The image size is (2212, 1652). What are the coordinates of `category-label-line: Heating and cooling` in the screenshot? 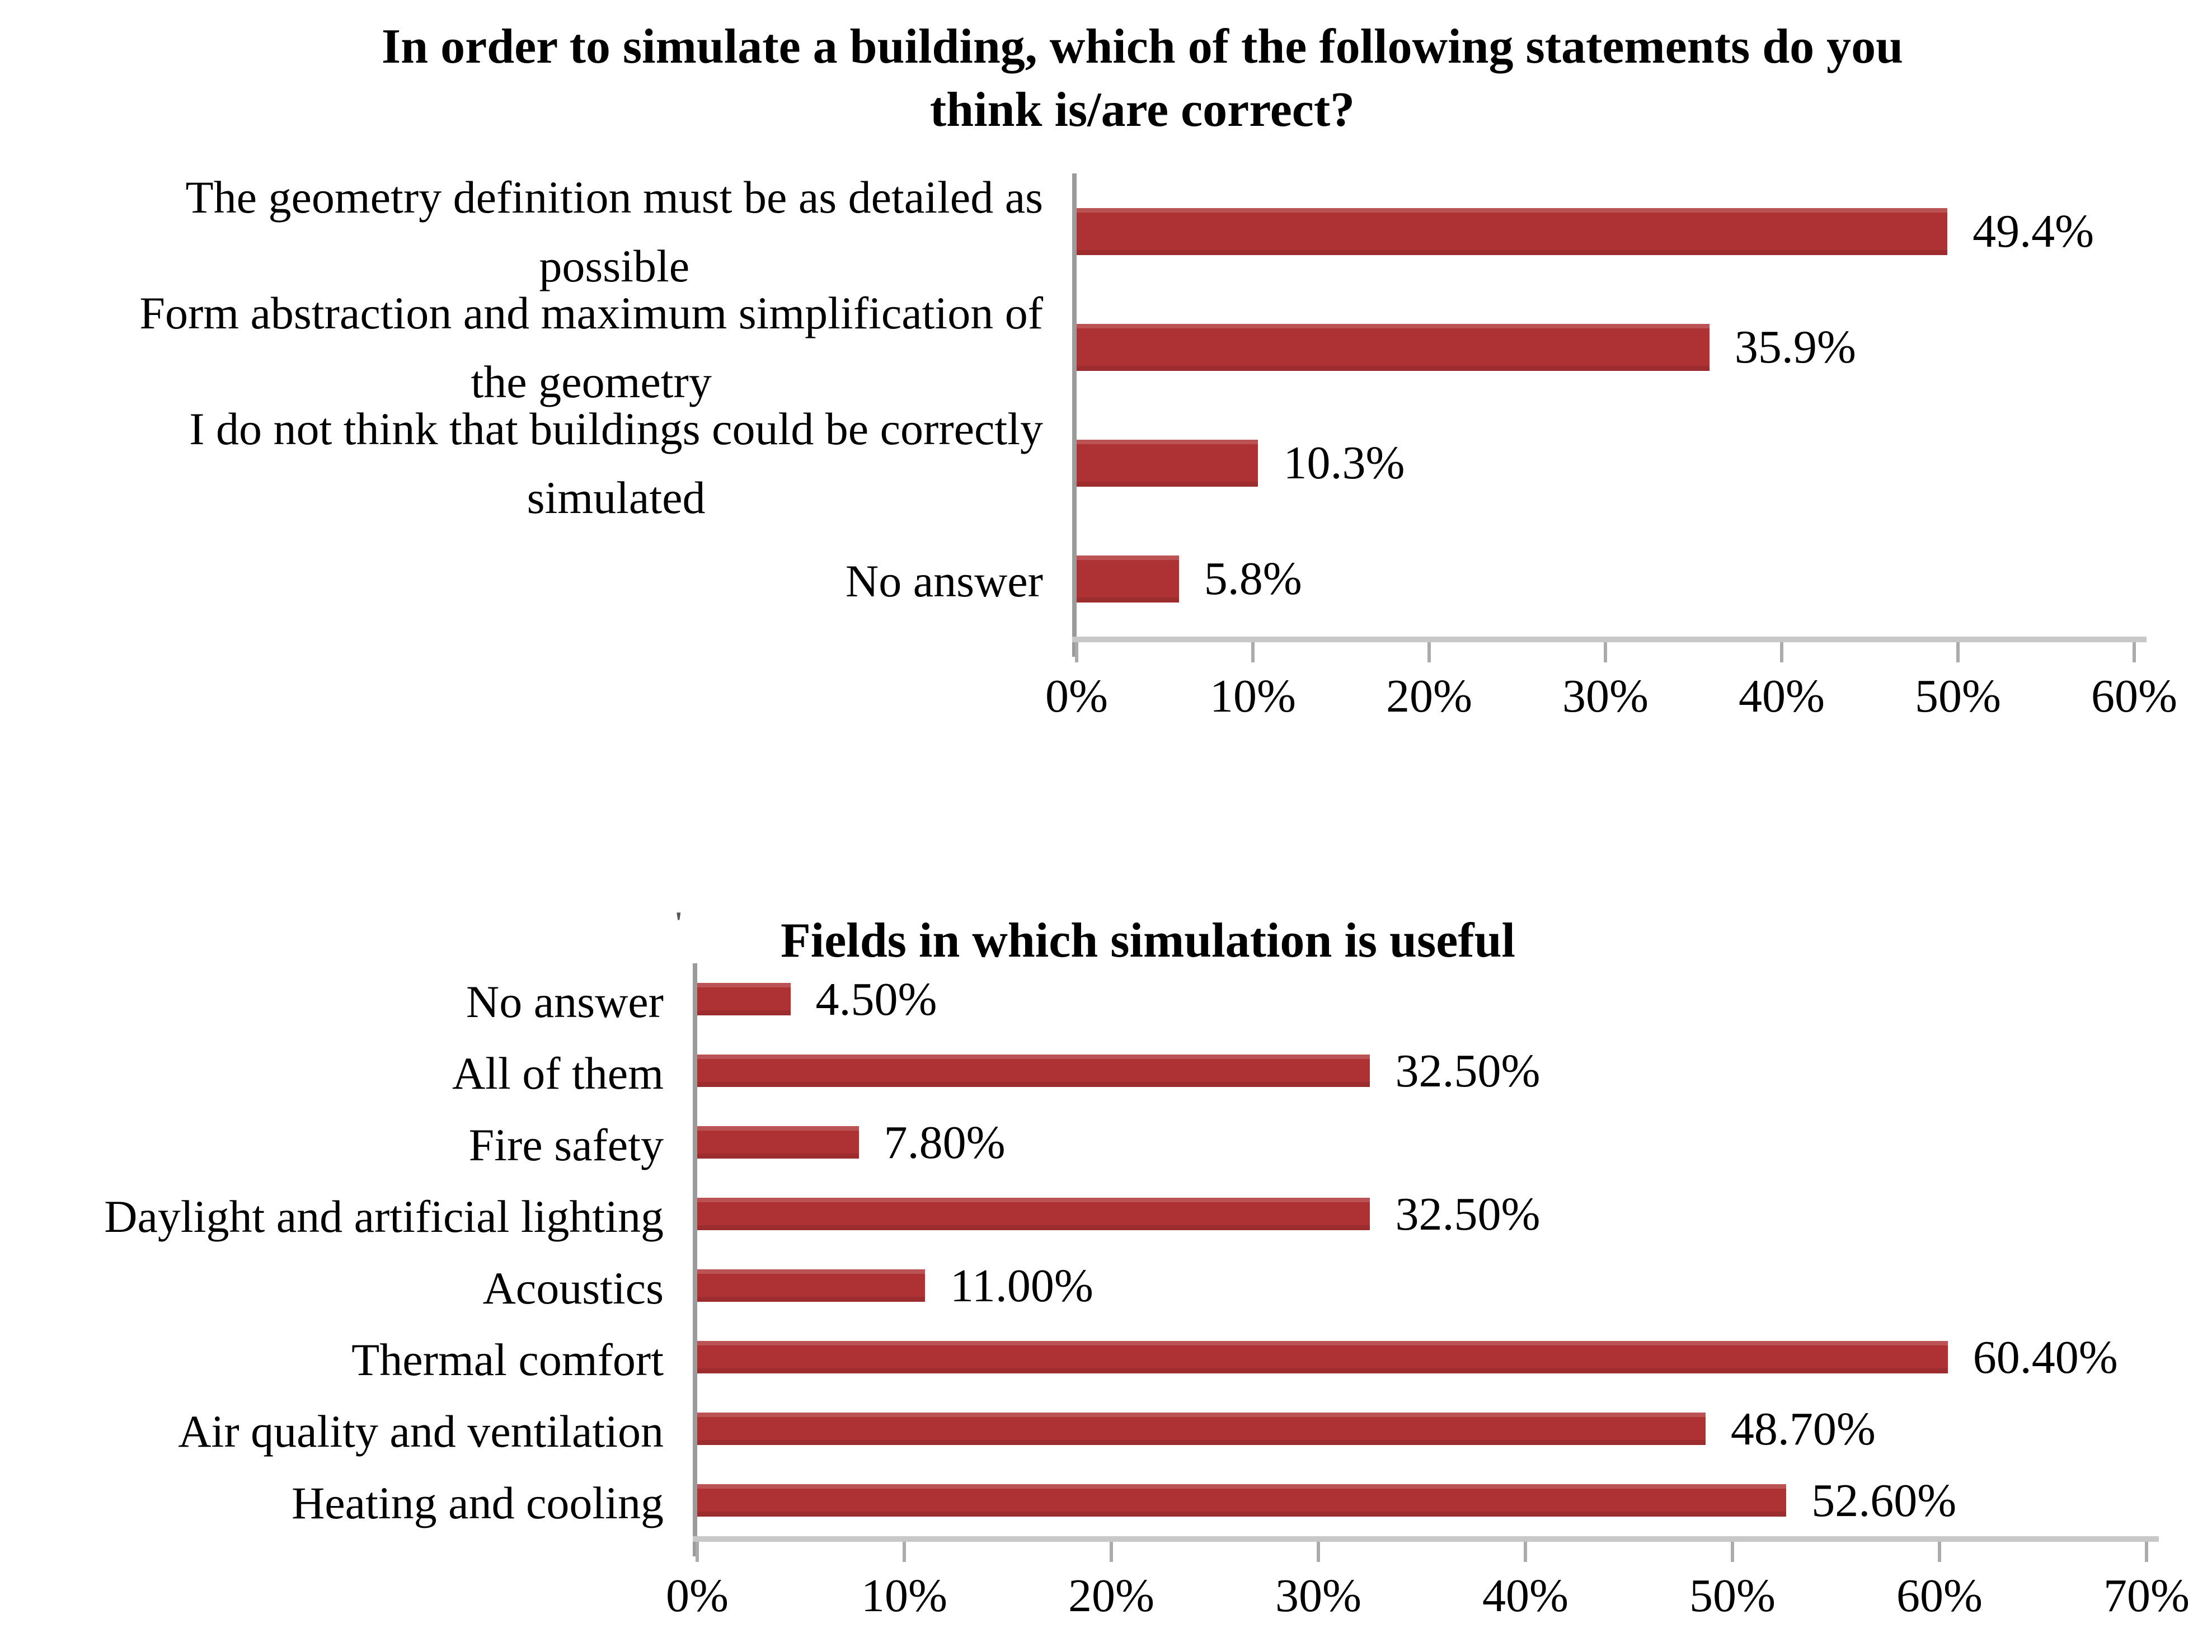 It's located at (478, 1503).